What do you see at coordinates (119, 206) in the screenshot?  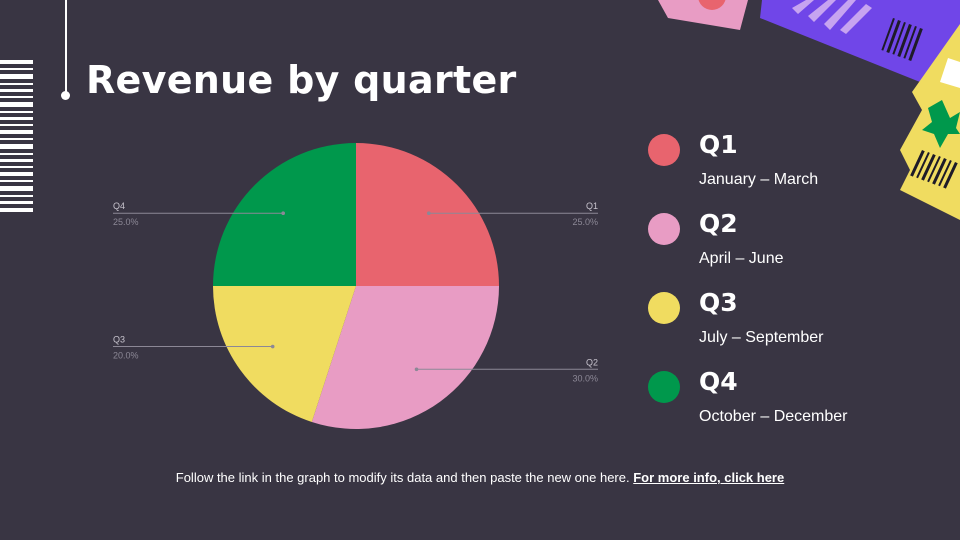 I see `category-label: Q4` at bounding box center [119, 206].